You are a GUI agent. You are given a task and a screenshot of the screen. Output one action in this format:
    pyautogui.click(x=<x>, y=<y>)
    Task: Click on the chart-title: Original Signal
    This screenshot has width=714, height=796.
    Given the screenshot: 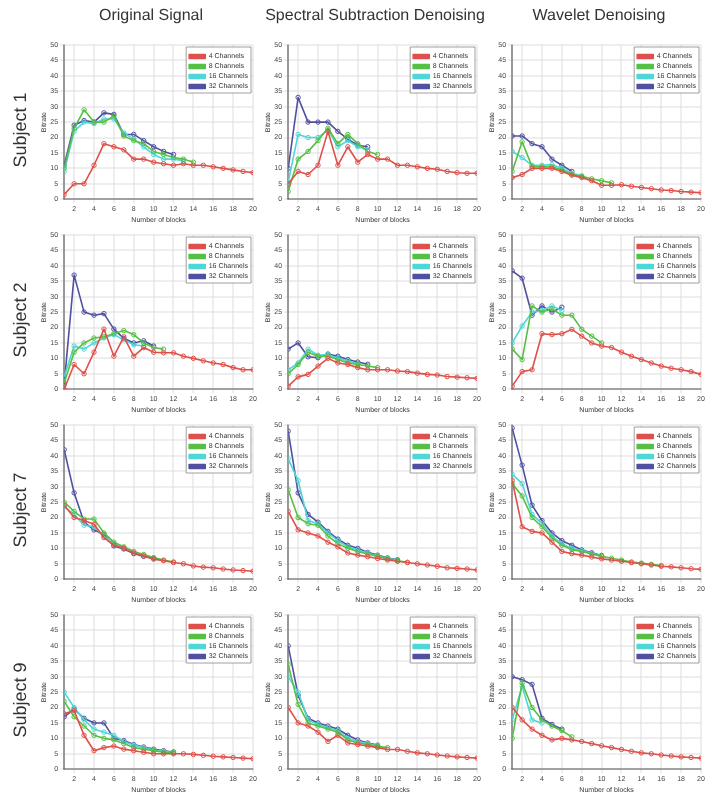 What is the action you would take?
    pyautogui.click(x=151, y=15)
    